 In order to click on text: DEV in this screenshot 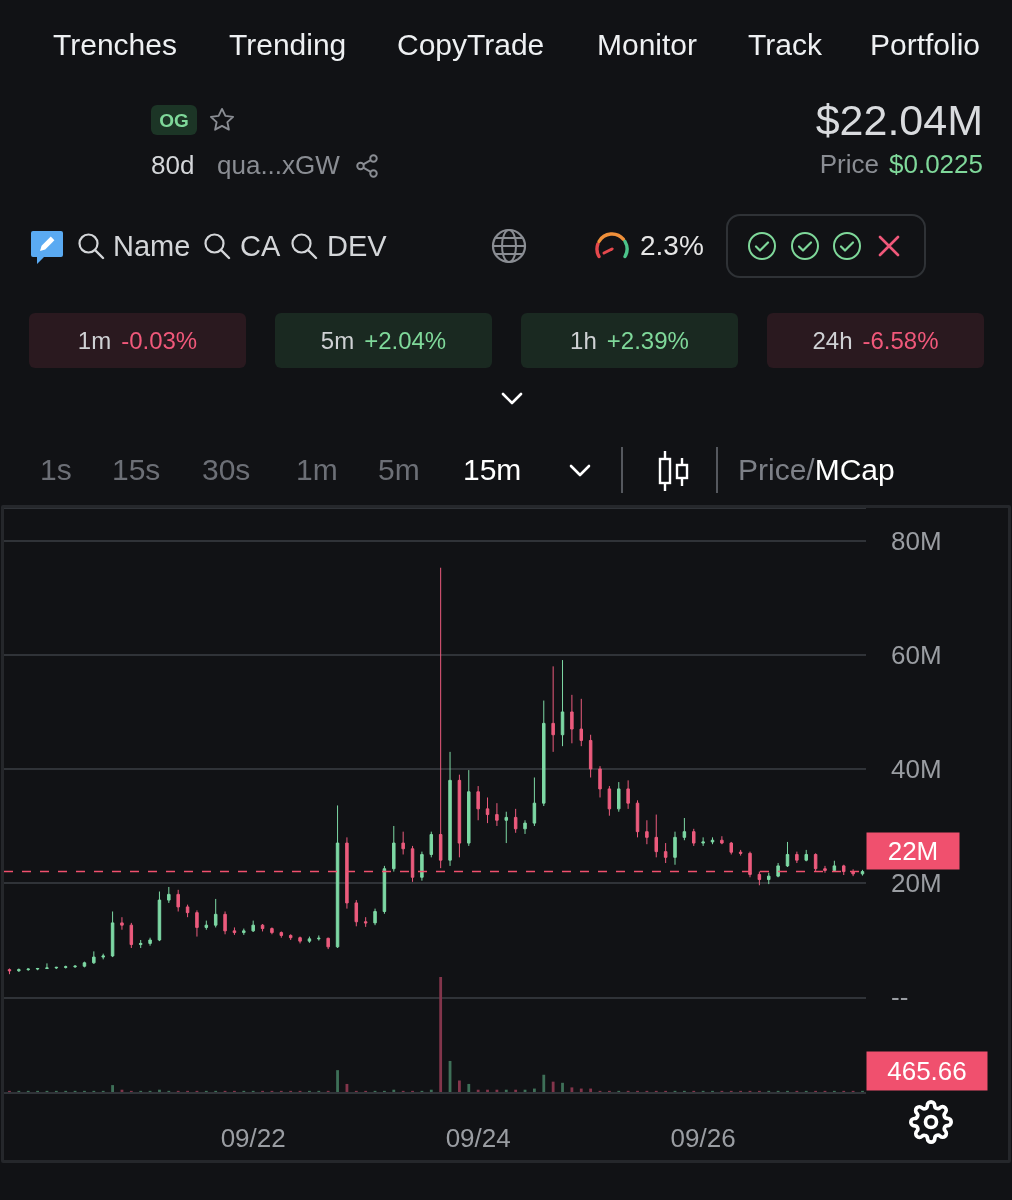, I will do `click(357, 245)`.